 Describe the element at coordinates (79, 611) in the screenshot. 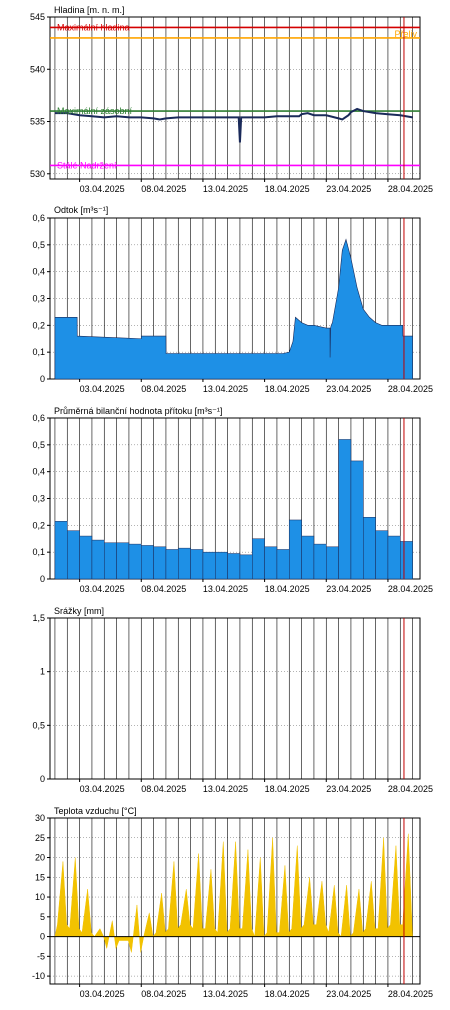

I see `chart-title: Srážky [mm]` at that location.